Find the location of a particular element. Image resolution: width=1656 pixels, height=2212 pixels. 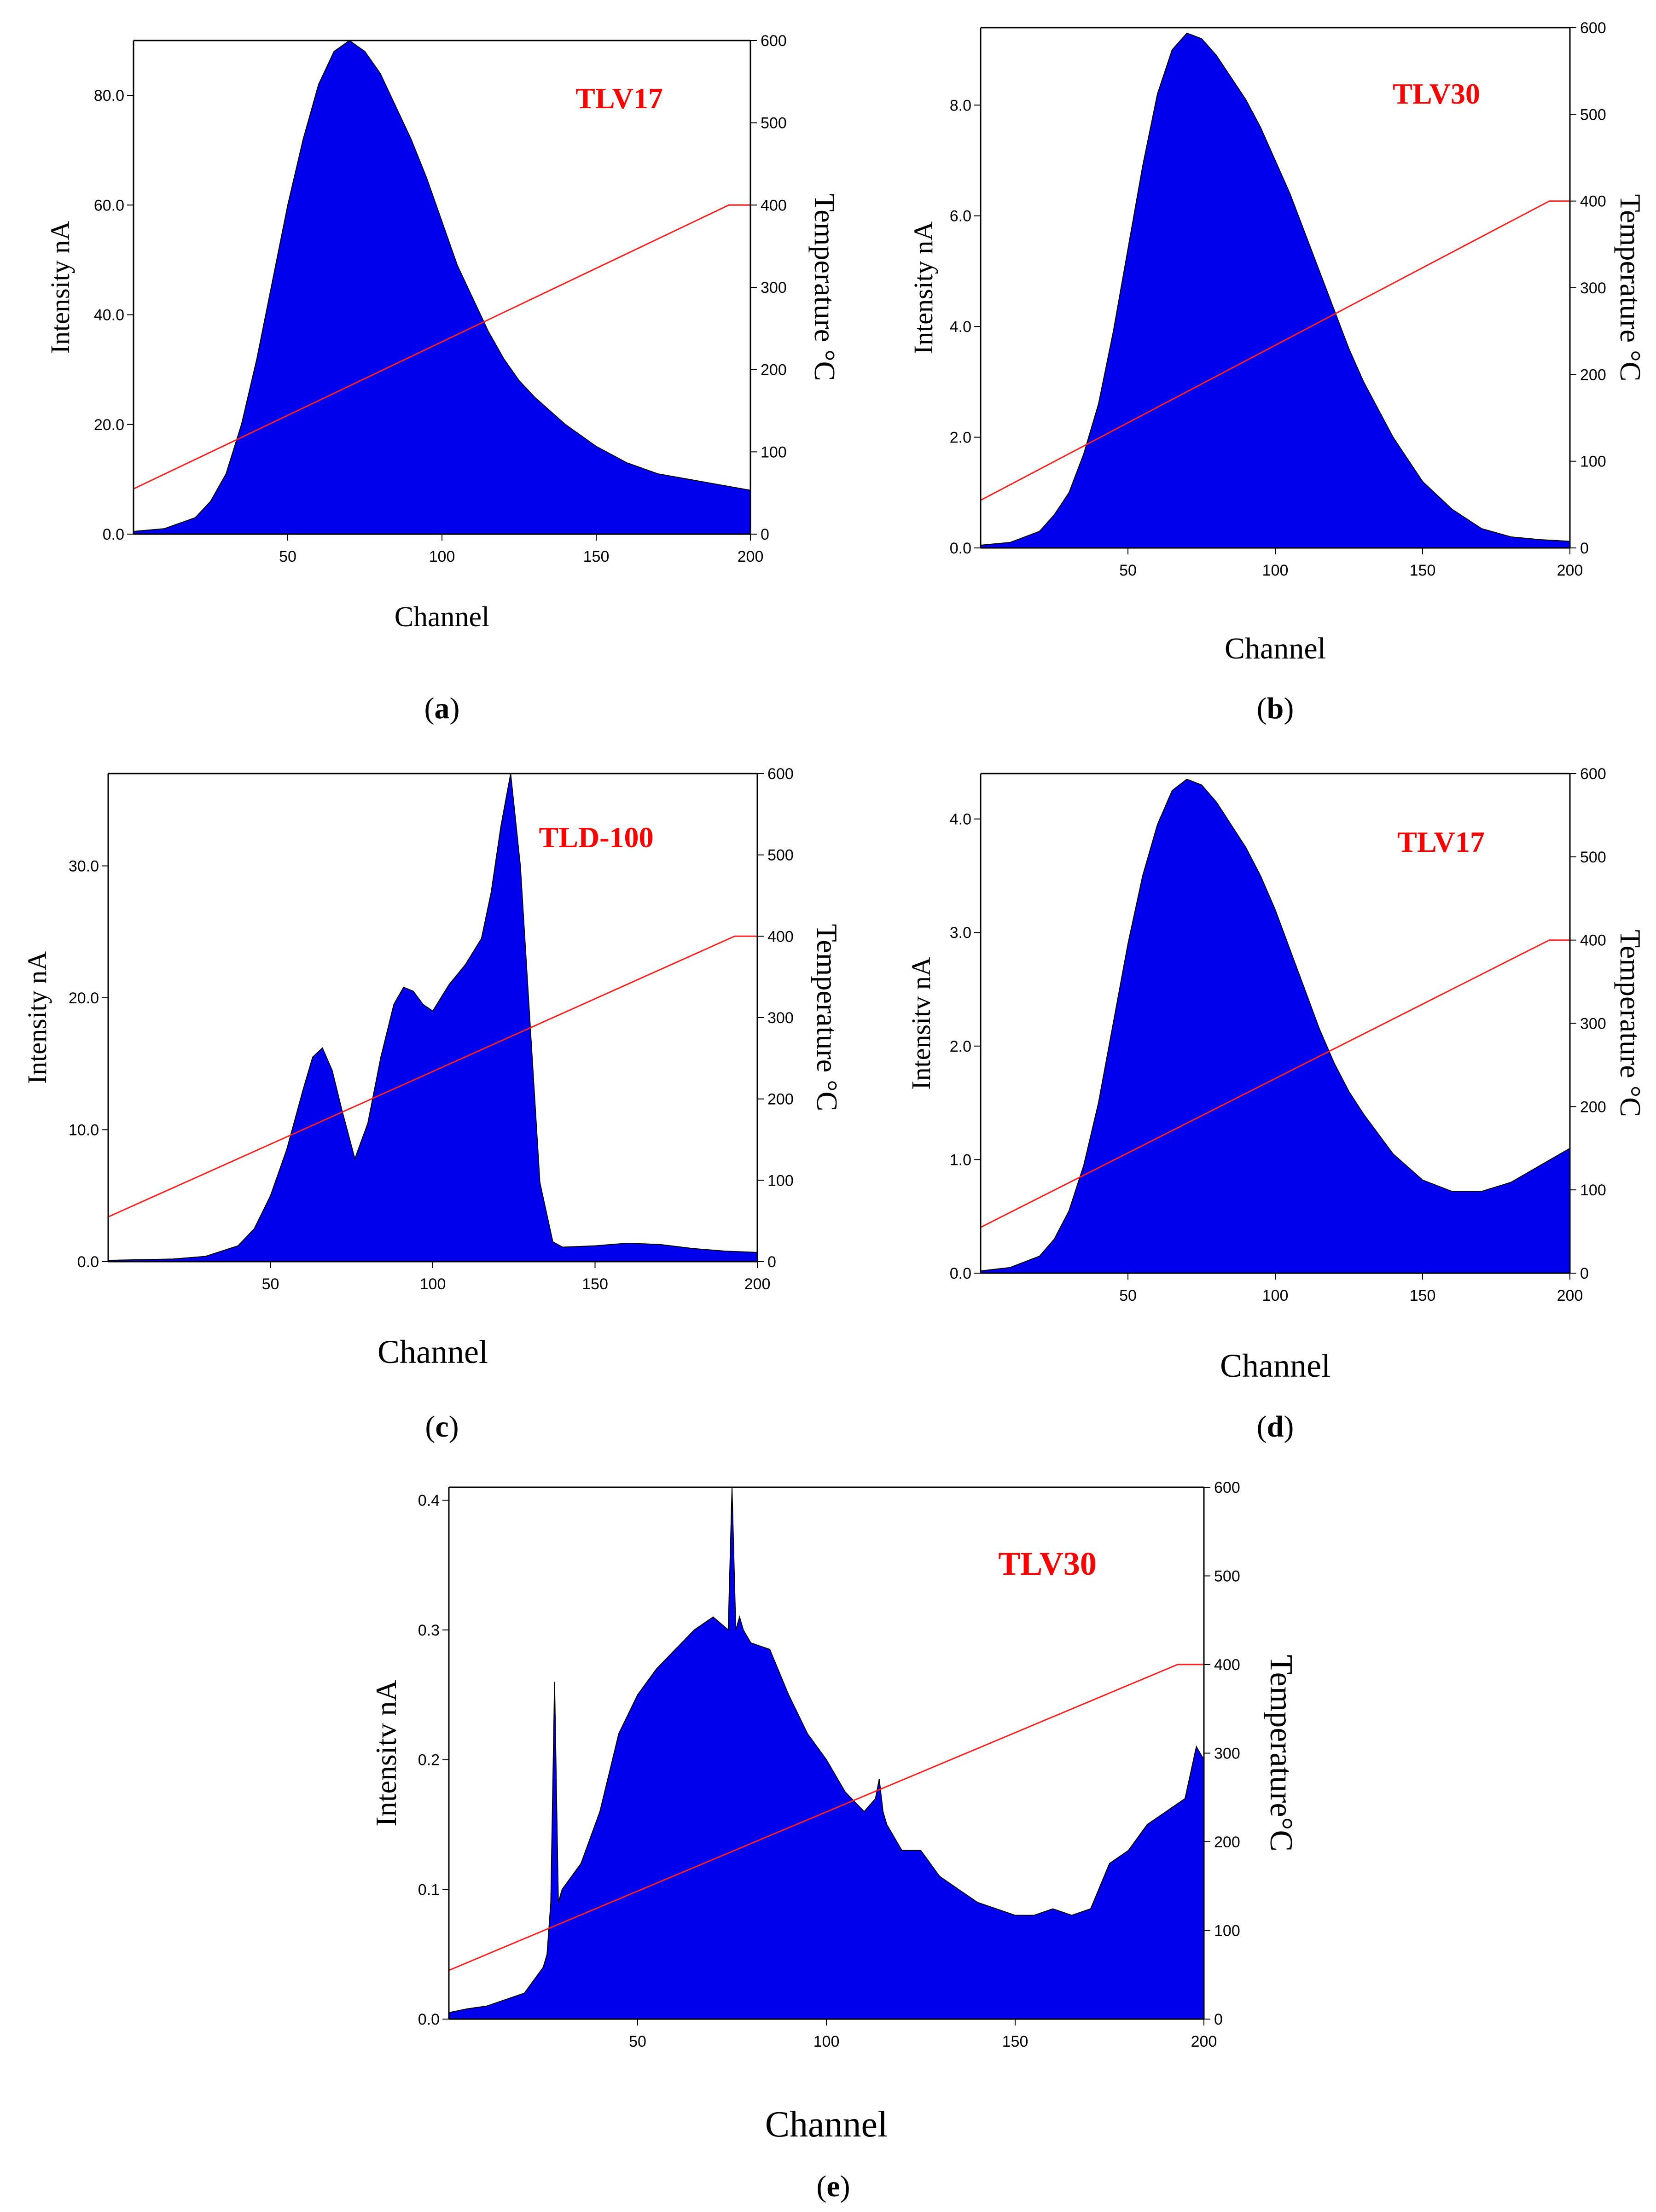

caption-letter: e is located at coordinates (833, 2187).